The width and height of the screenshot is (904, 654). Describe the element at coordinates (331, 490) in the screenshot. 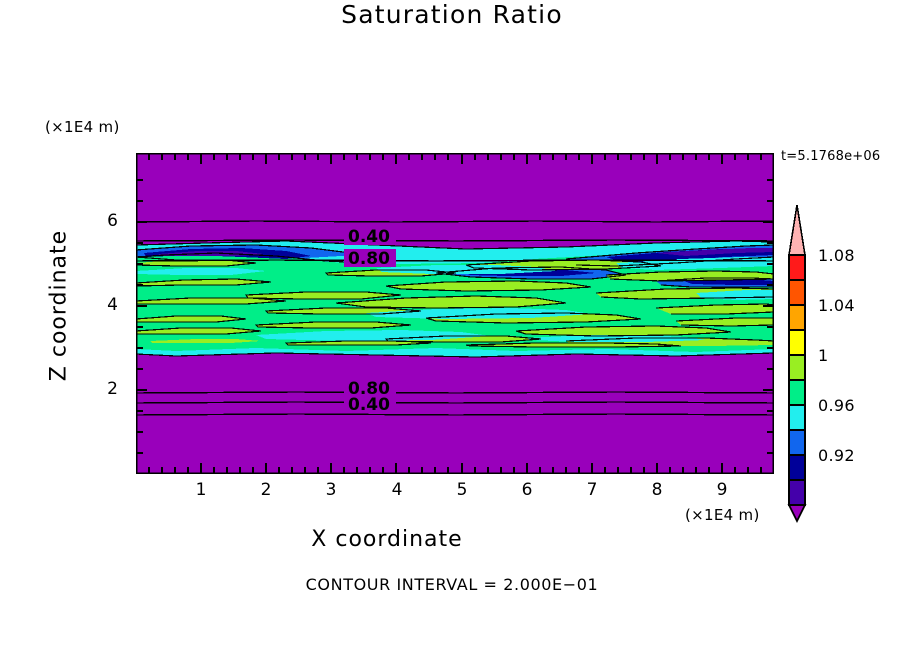

I see `x-tick-label: 3` at that location.